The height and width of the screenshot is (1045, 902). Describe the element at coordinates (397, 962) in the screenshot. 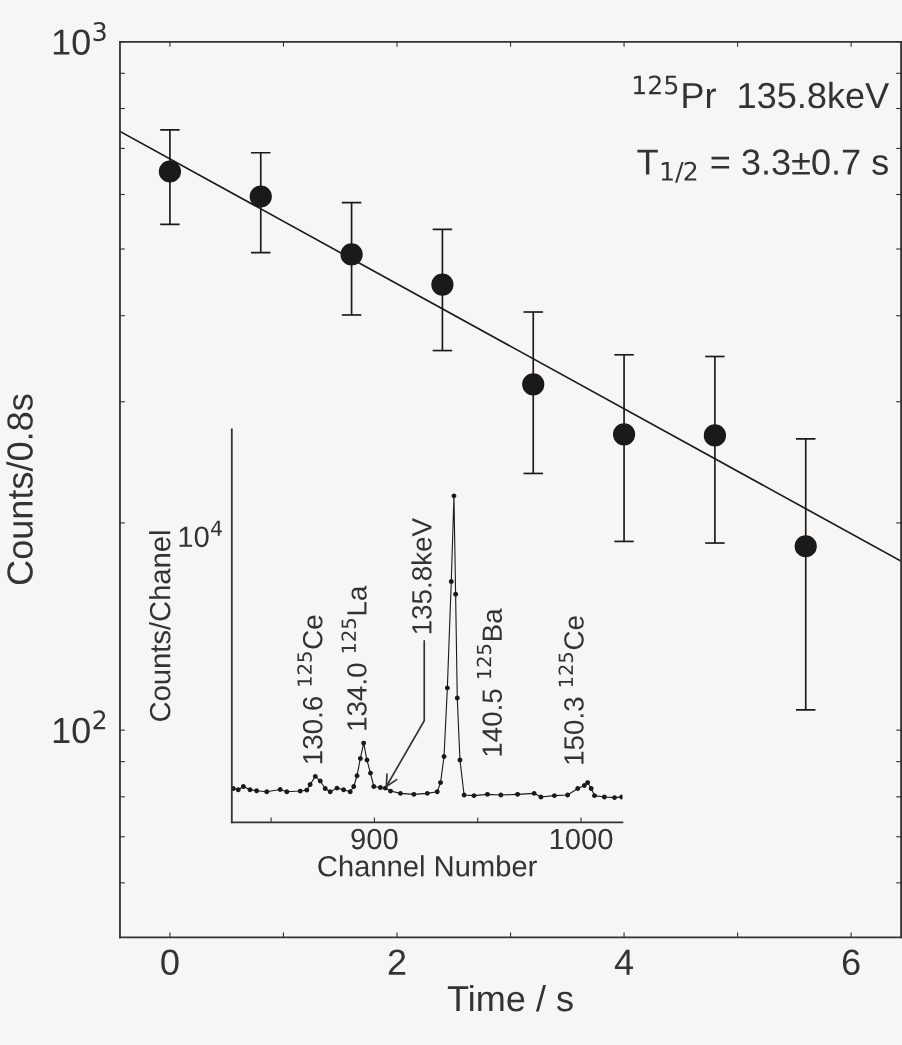

I see `x-tick-label: 2` at that location.